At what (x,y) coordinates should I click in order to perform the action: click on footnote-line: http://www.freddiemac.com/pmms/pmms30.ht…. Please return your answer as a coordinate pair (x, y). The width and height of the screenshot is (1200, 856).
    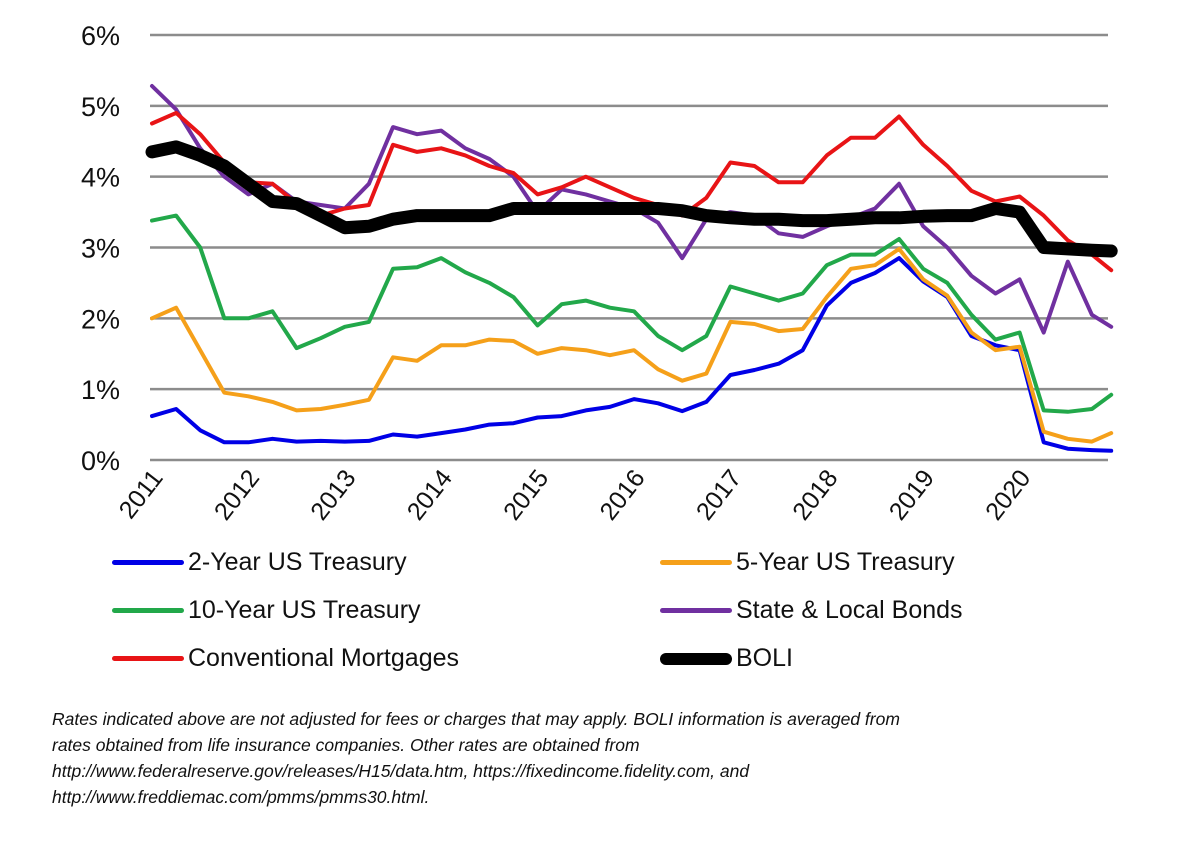
    Looking at the image, I should click on (241, 797).